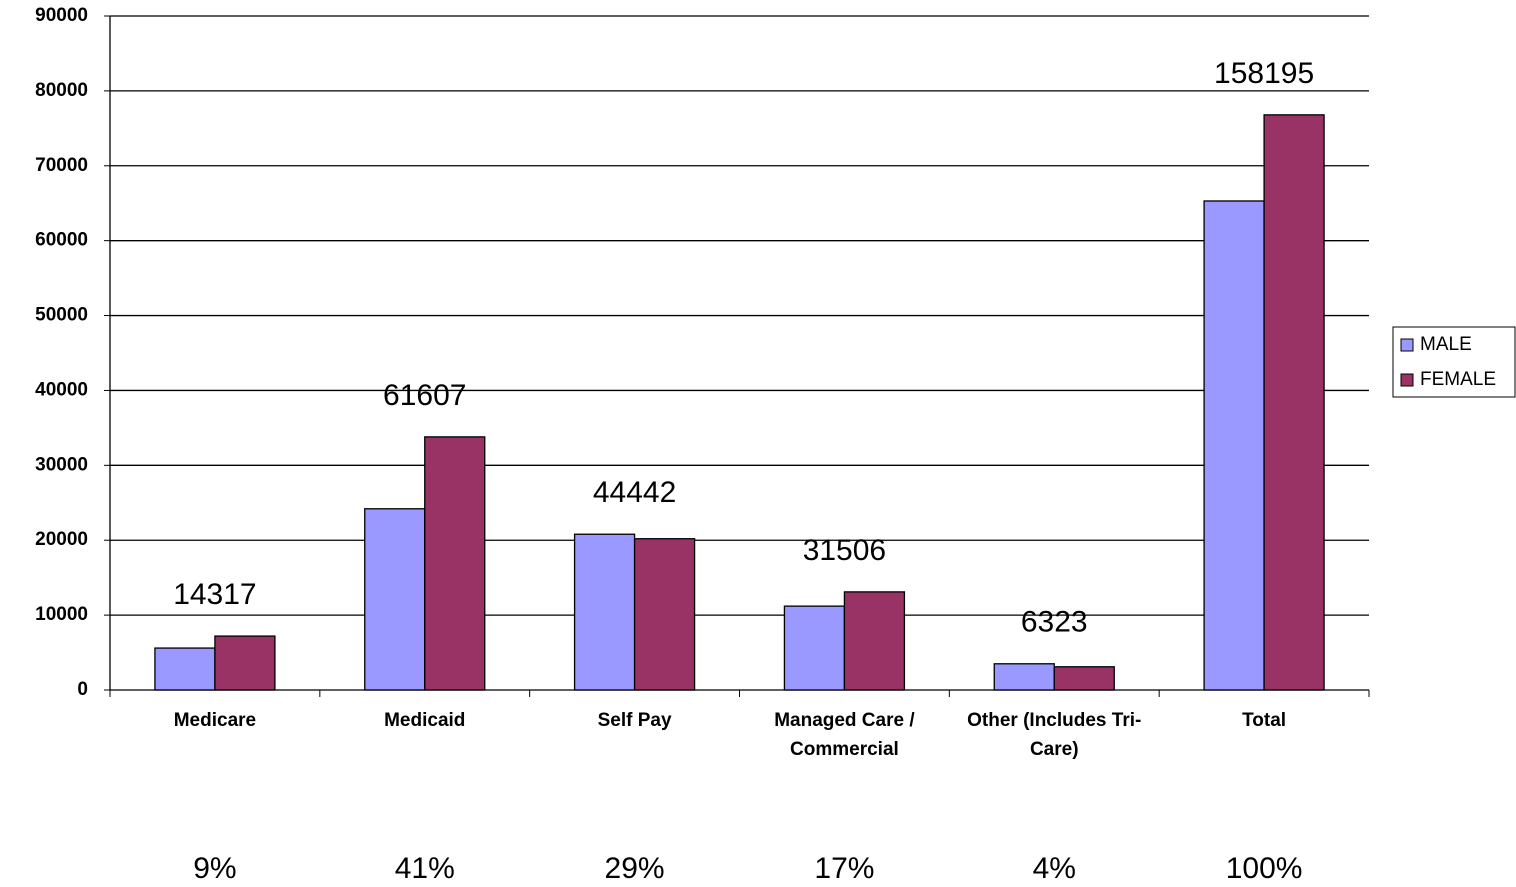 The height and width of the screenshot is (887, 1516). I want to click on total-label: 31506, so click(844, 550).